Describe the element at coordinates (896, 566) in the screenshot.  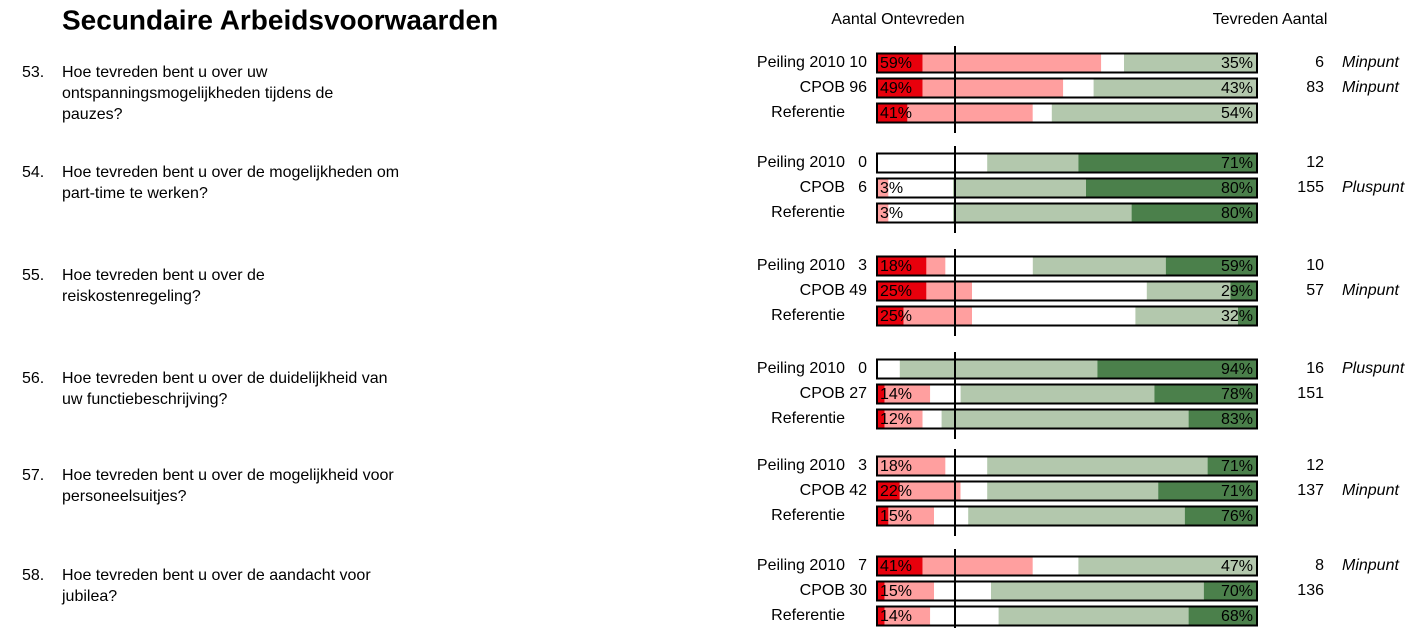
I see `negative-label: 41%` at that location.